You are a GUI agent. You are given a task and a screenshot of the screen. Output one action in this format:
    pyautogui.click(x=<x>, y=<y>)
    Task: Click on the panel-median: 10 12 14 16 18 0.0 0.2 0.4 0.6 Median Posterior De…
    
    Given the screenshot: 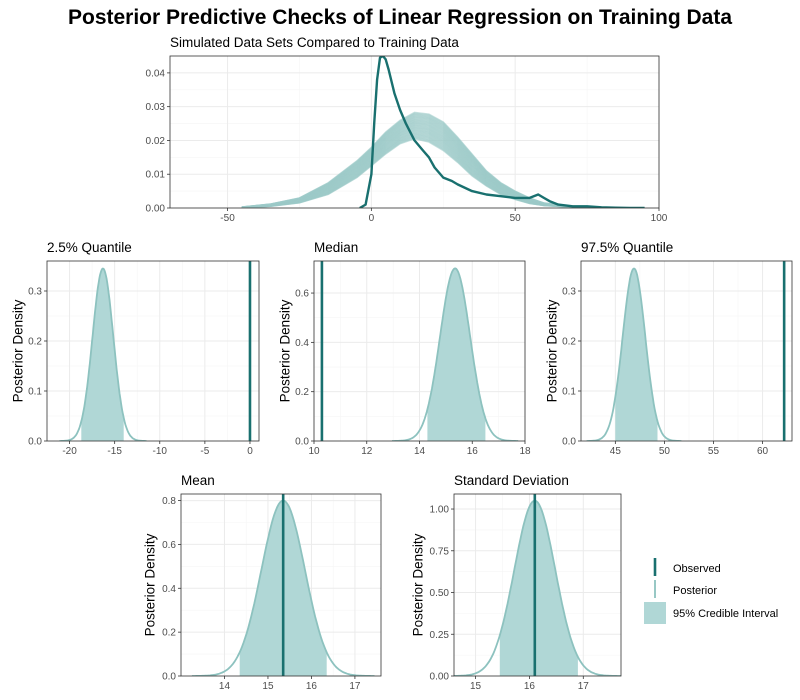 What is the action you would take?
    pyautogui.click(x=404, y=348)
    